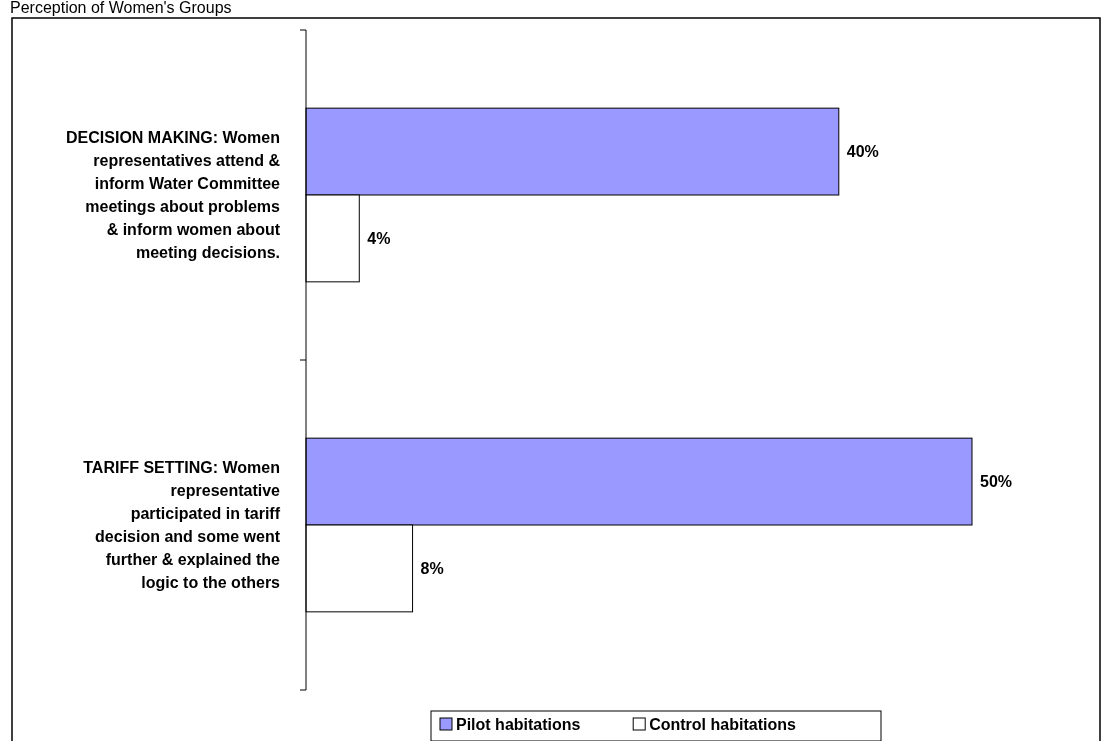  What do you see at coordinates (996, 482) in the screenshot?
I see `data-label: 50%` at bounding box center [996, 482].